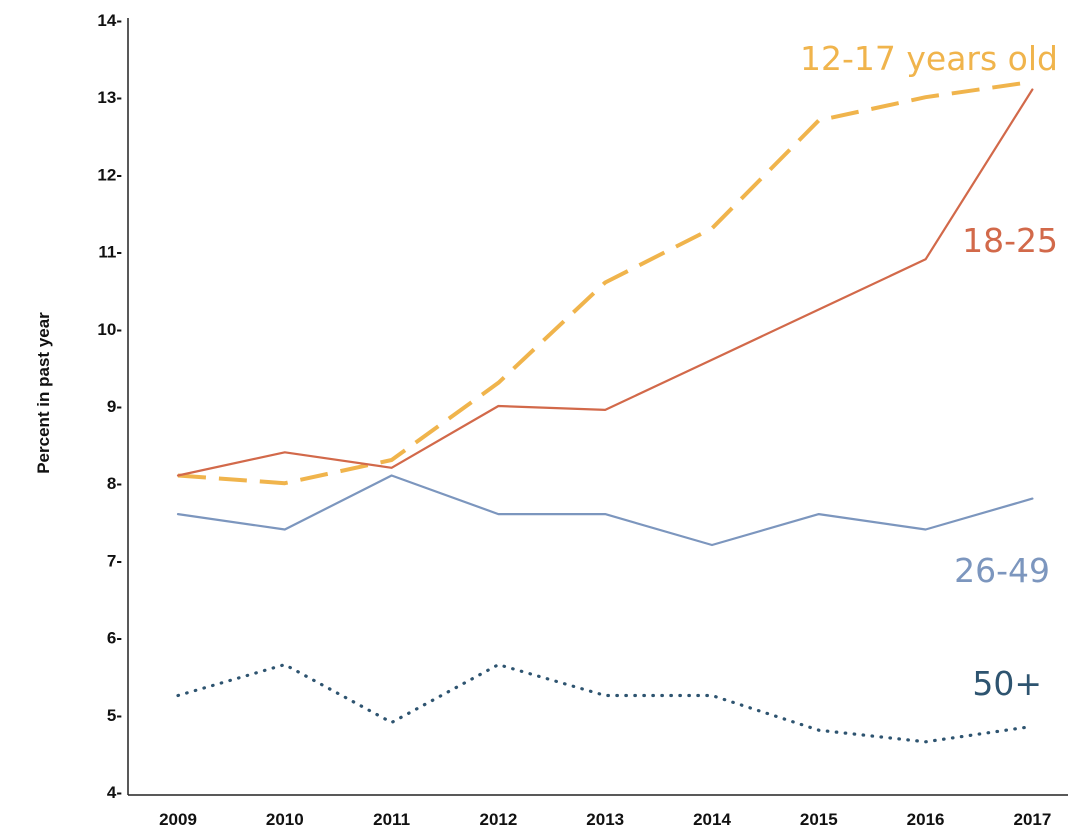  Describe the element at coordinates (929, 58) in the screenshot. I see `series-label-0: 12-17 years old` at that location.